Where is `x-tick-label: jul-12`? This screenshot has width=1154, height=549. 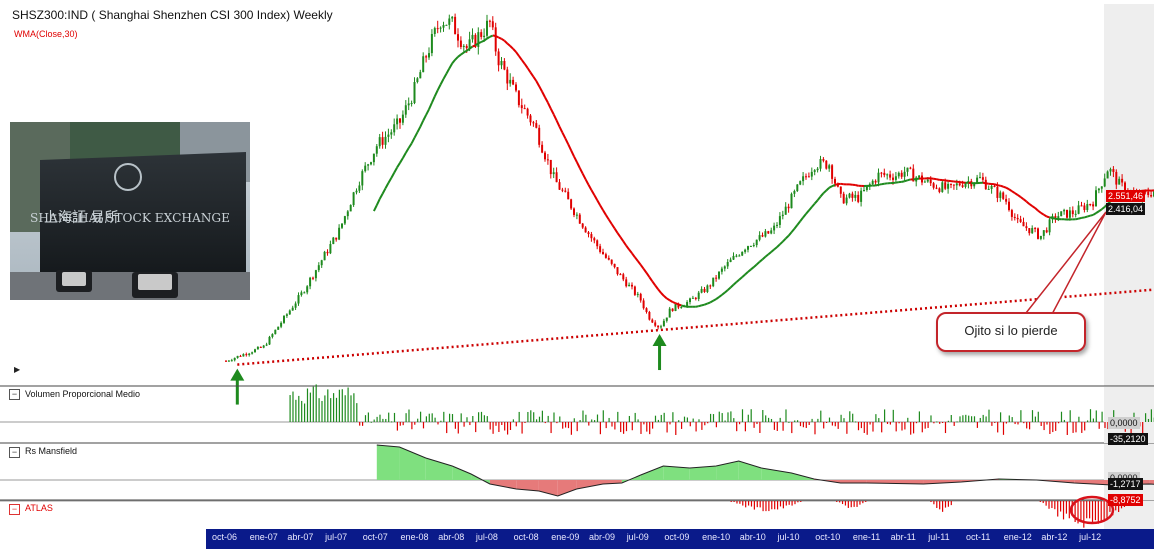 x-tick-label: jul-12 is located at coordinates (1090, 537).